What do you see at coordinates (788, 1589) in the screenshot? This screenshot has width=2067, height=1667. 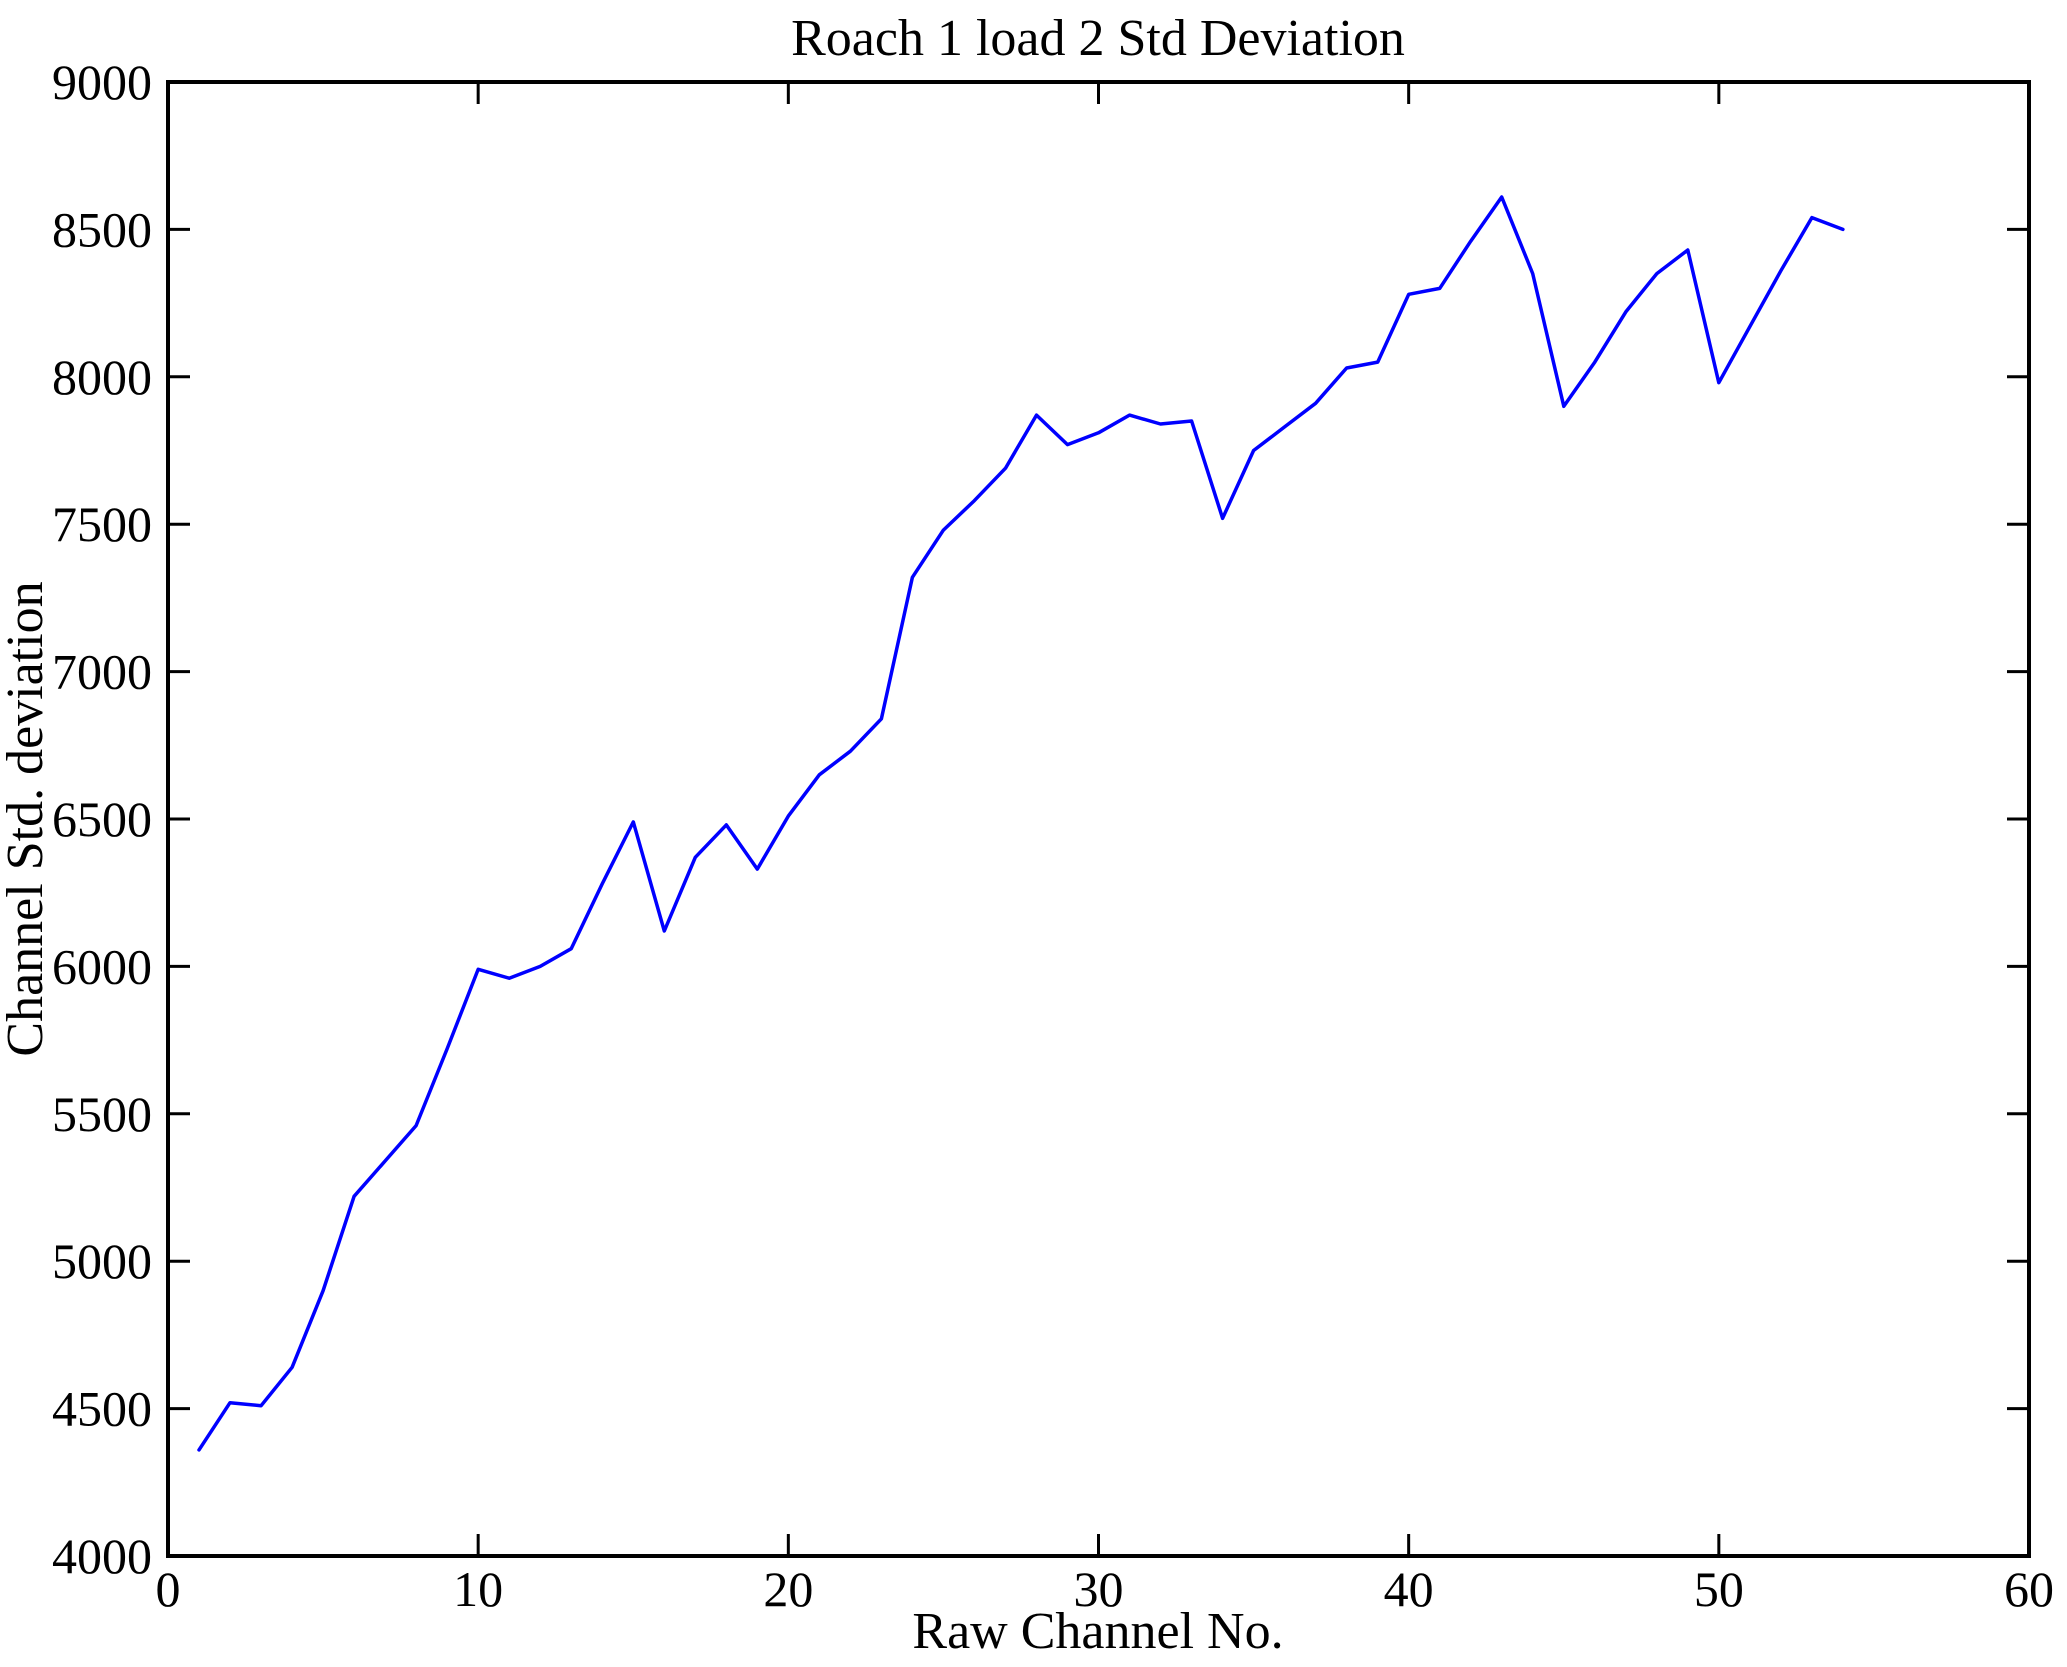 I see `x-tick-label: 20` at bounding box center [788, 1589].